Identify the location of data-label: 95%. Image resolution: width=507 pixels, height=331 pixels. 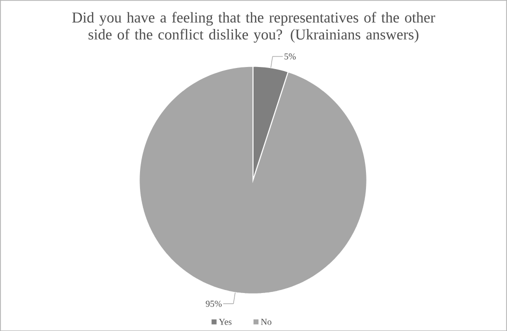
(214, 303).